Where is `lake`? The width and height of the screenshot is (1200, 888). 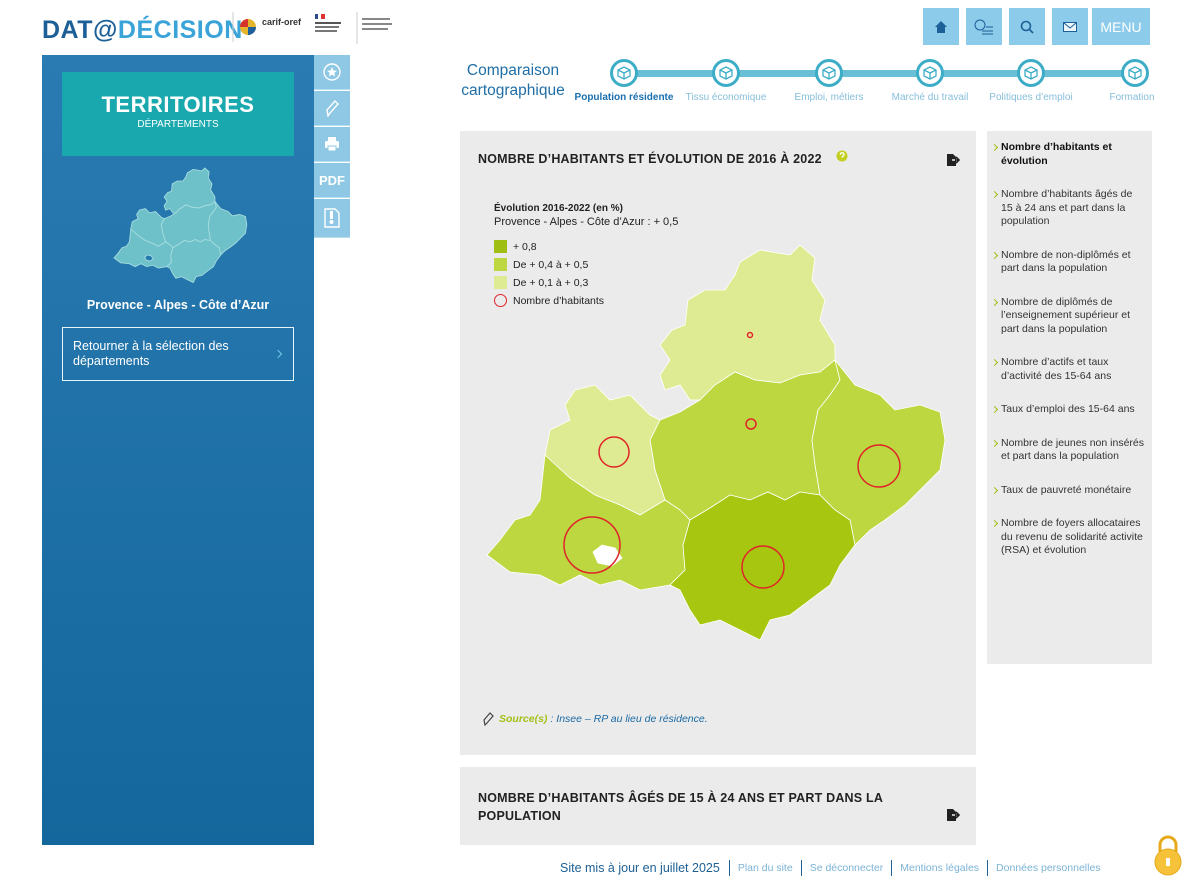
lake is located at coordinates (149, 258).